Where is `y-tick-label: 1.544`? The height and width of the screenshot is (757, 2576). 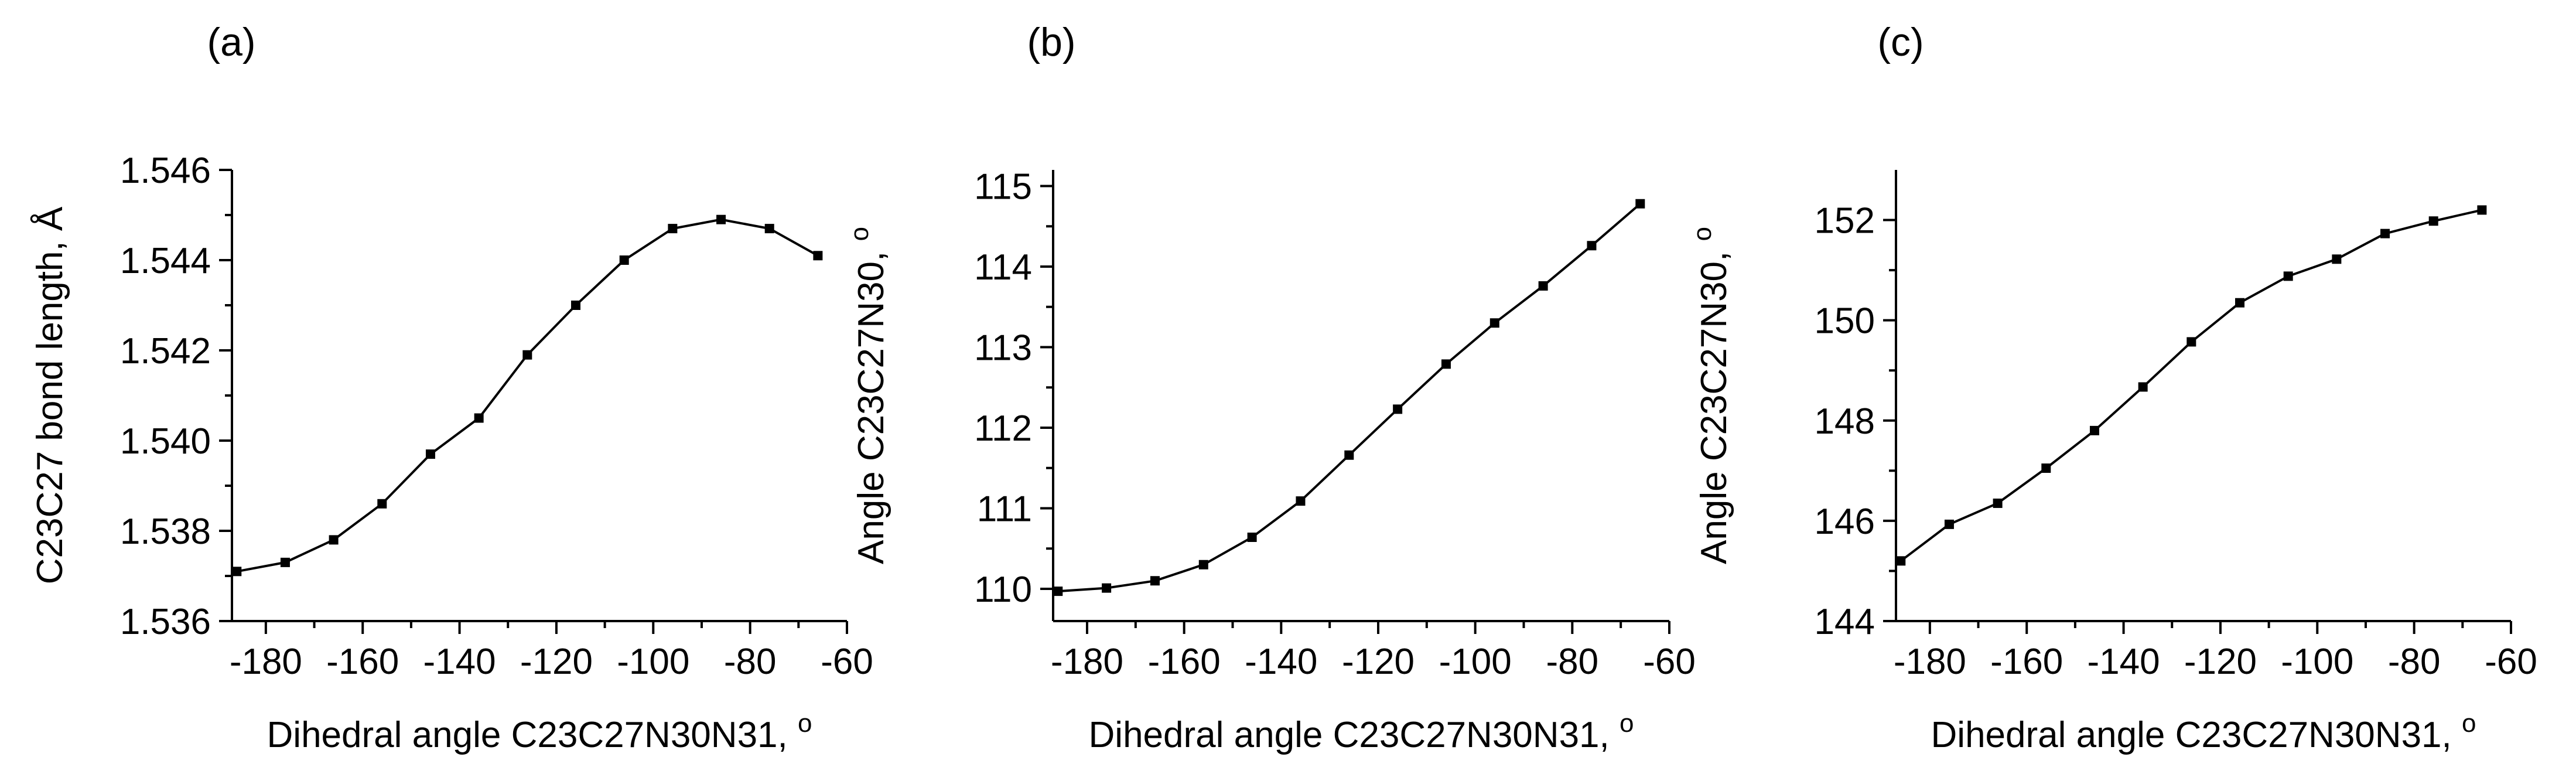 y-tick-label: 1.544 is located at coordinates (166, 261).